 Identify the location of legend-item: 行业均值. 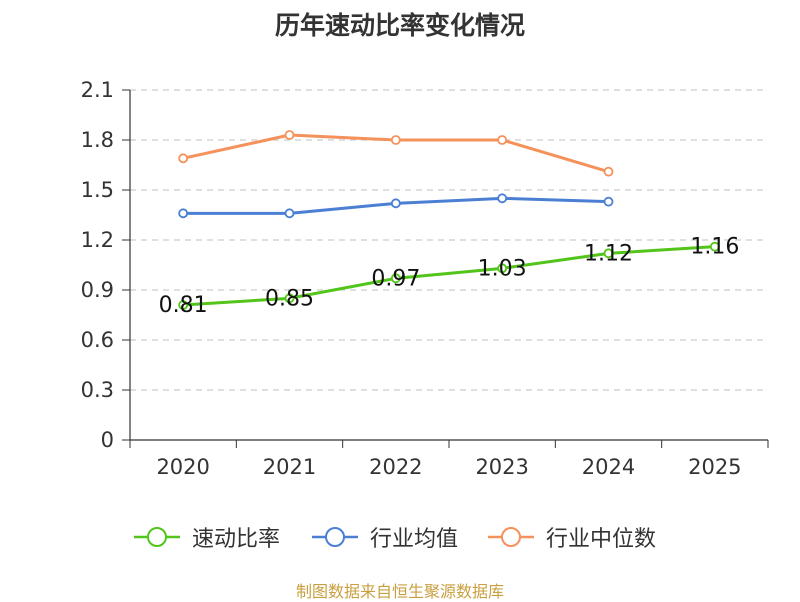
(384, 537).